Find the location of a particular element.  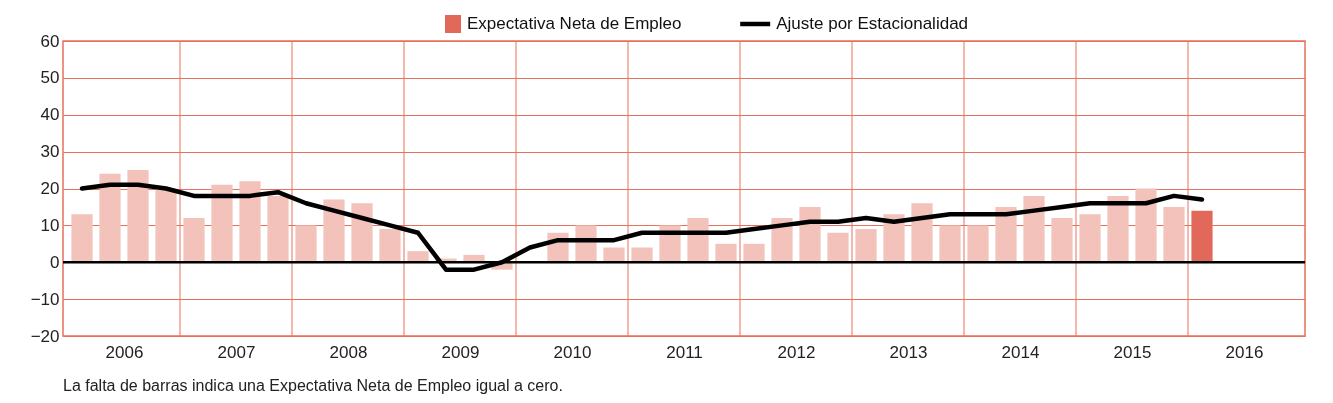

y-tick-label: 10 is located at coordinates (50, 225).